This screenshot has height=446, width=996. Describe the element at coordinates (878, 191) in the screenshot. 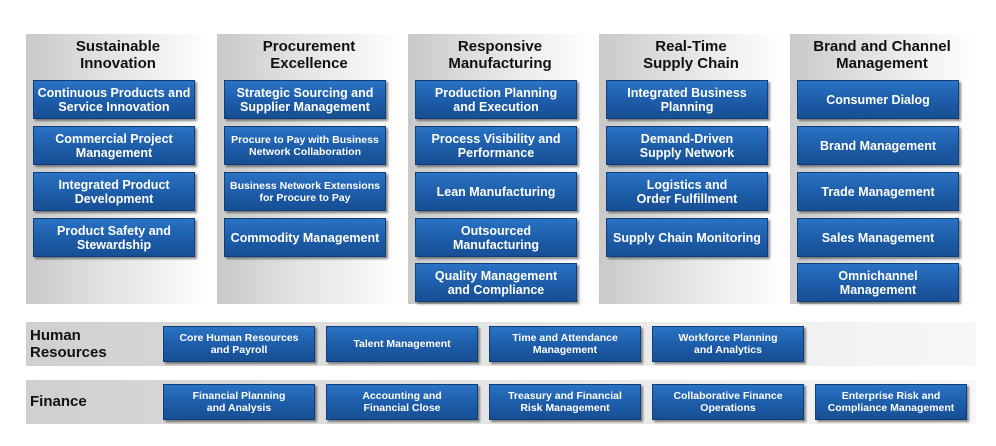

I see `capability-trade-management: Trade Management` at that location.